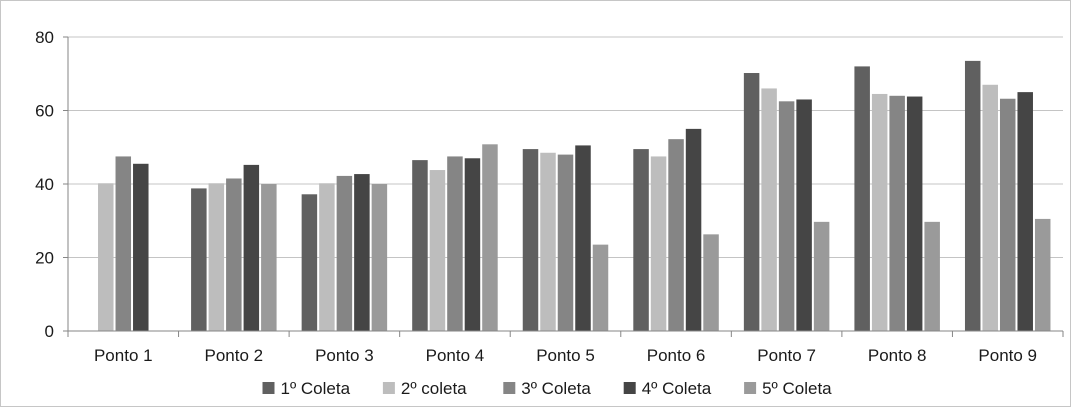 The image size is (1071, 411). I want to click on x-tick-label: Ponto 3, so click(344, 355).